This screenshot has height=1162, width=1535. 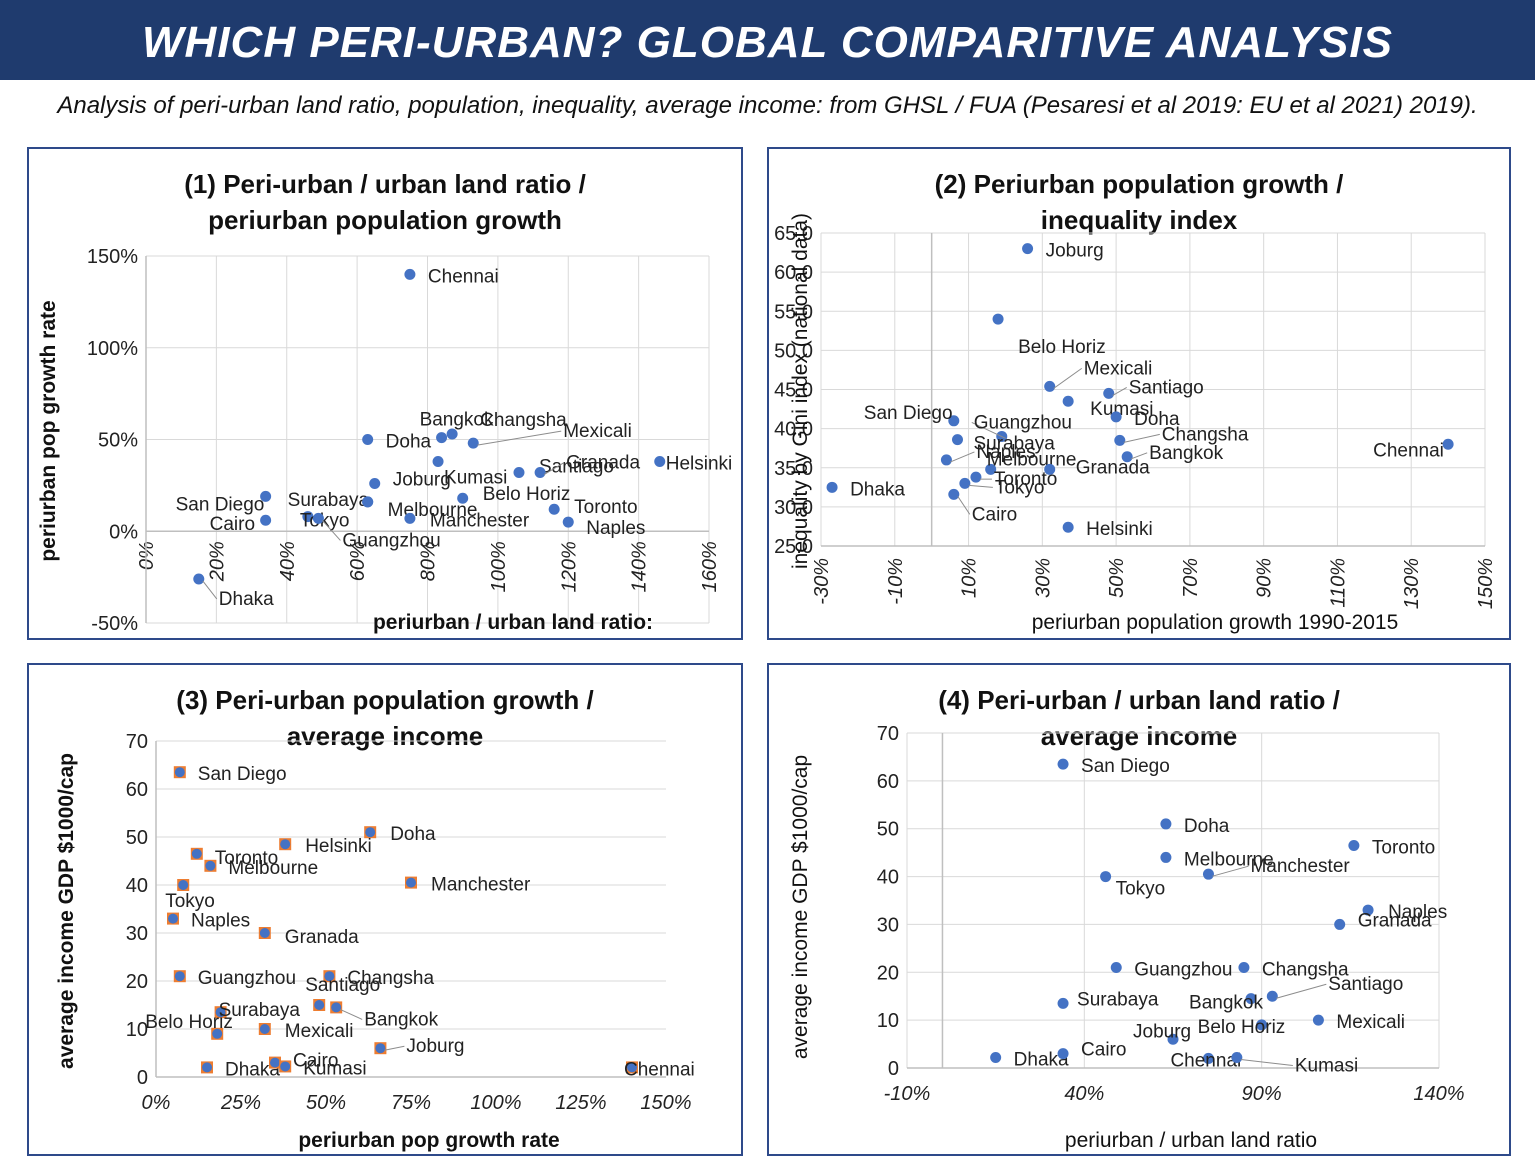 What do you see at coordinates (137, 886) in the screenshot?
I see `y-tick-label: 40` at bounding box center [137, 886].